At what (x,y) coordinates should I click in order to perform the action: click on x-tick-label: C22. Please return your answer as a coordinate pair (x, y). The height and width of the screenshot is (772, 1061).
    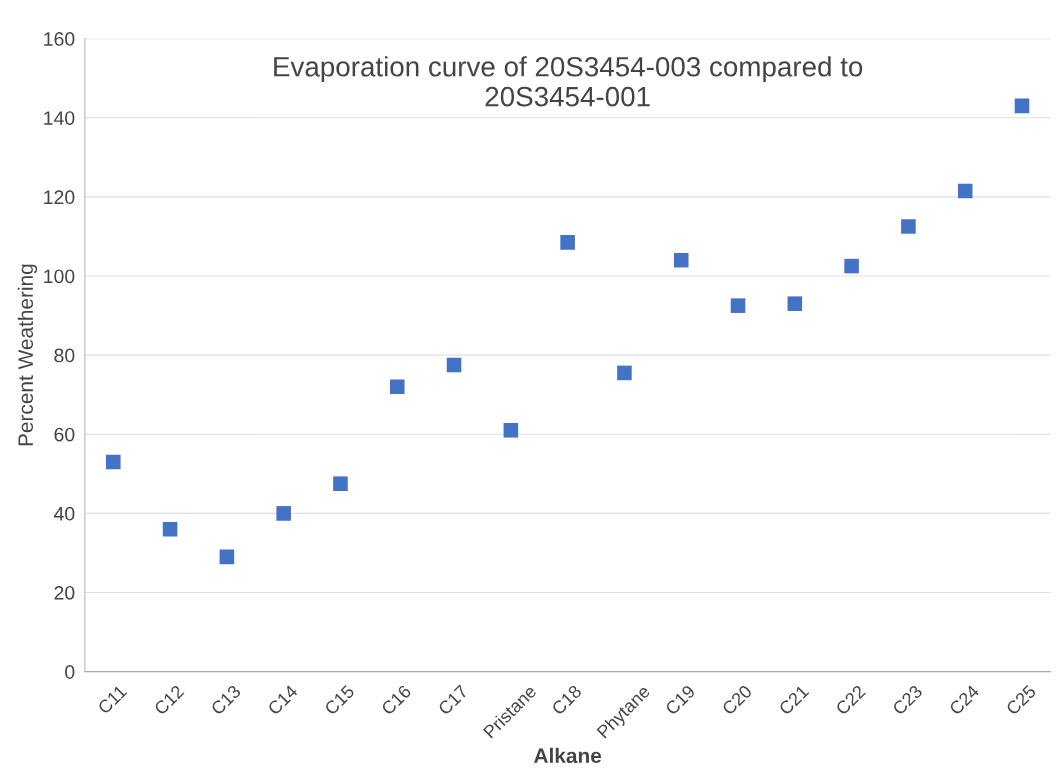
    Looking at the image, I should click on (850, 700).